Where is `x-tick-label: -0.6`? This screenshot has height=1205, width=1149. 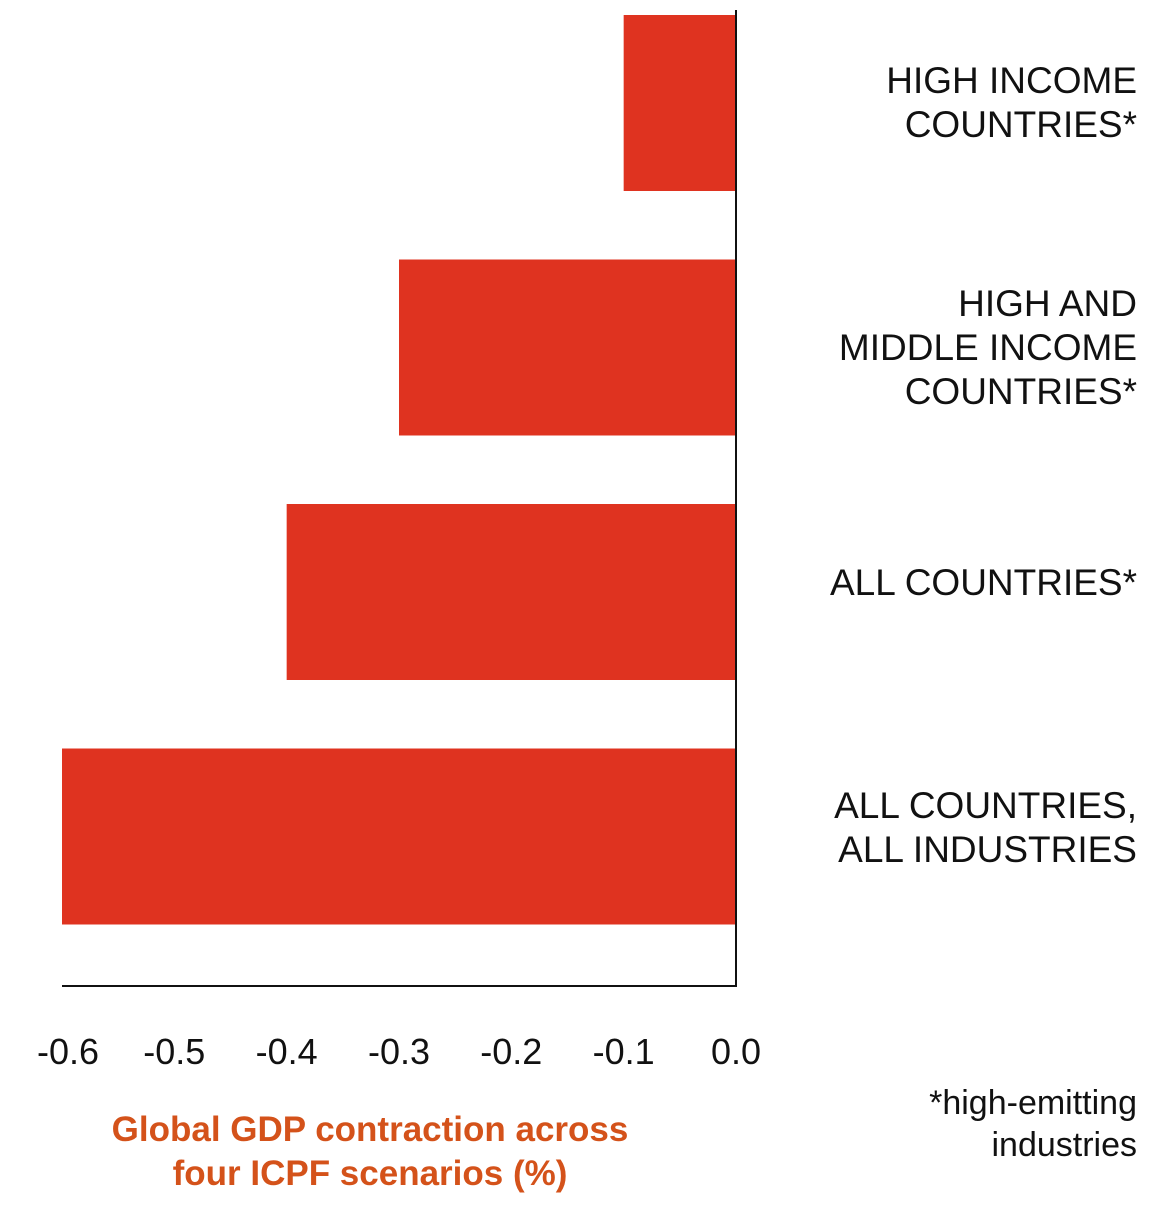
x-tick-label: -0.6 is located at coordinates (68, 1051).